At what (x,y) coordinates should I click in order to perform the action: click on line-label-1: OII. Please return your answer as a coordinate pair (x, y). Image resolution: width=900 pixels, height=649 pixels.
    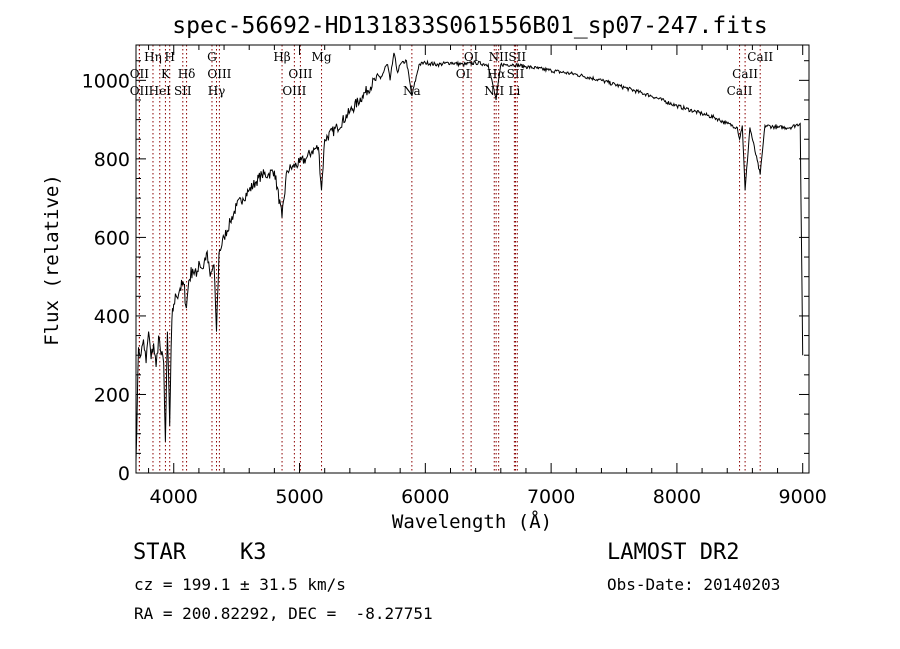
    Looking at the image, I should click on (140, 91).